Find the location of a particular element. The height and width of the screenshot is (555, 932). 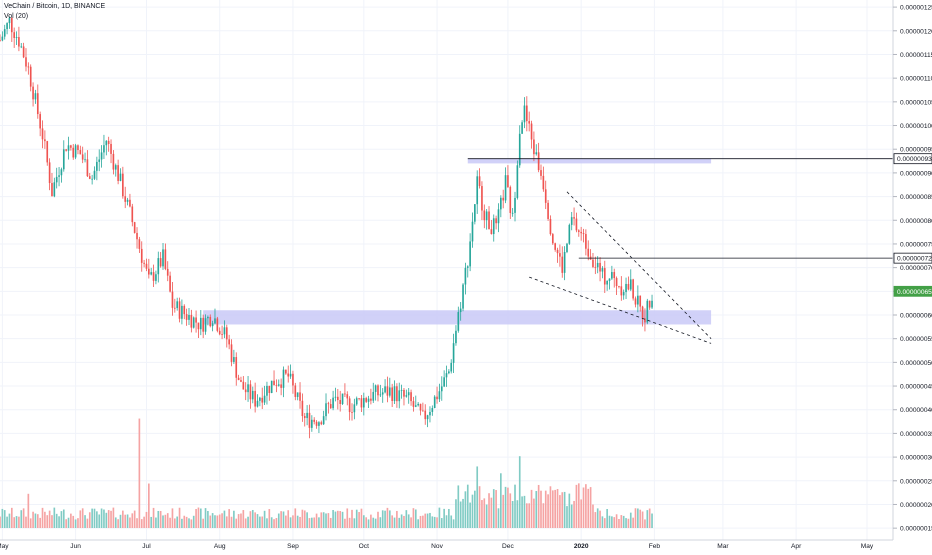

time-tick-label: Oct is located at coordinates (364, 546).